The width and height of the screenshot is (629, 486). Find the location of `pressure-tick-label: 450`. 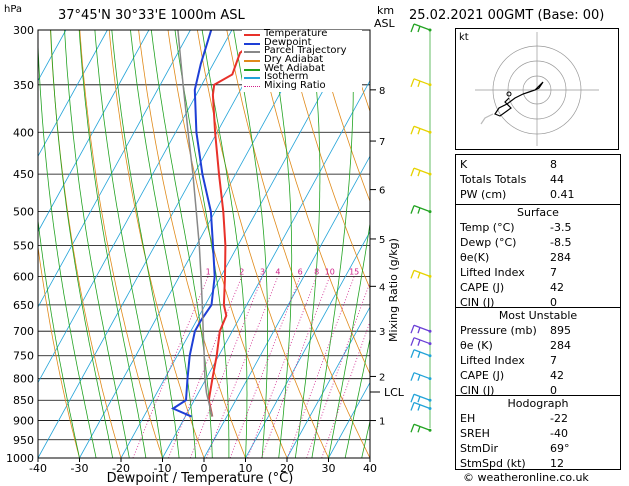

pressure-tick-label: 450 is located at coordinates (23, 174).